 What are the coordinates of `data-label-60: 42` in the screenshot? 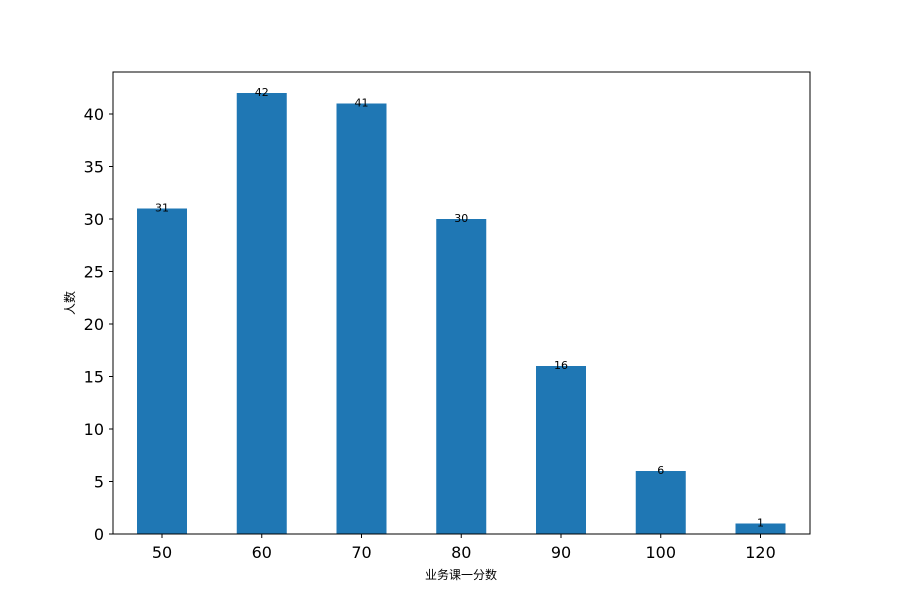 It's located at (262, 92).